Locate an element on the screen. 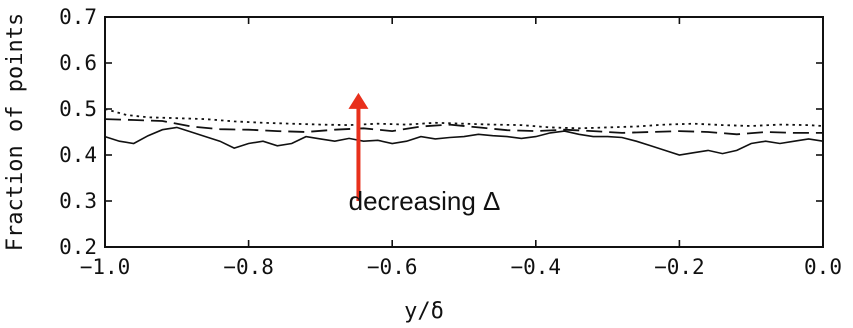  x-tick-label: −1.0 is located at coordinates (105, 267).